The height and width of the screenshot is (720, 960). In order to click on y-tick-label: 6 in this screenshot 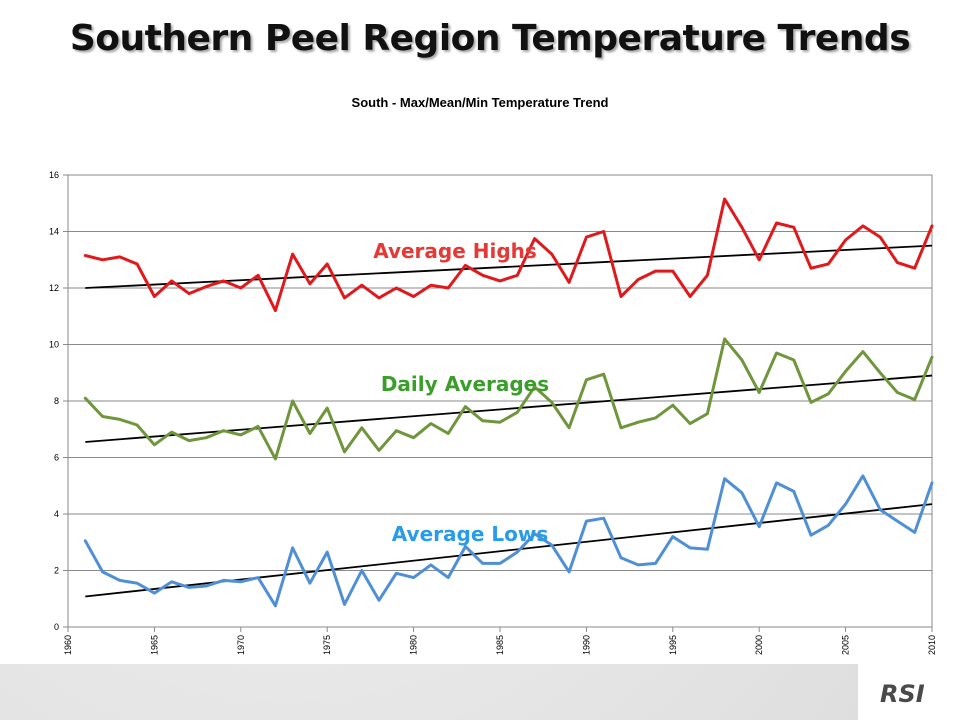, I will do `click(56, 458)`.